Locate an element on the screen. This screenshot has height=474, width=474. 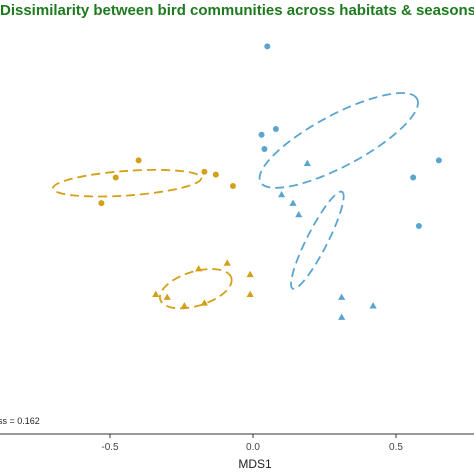
x-tick-label-3: 0.5 is located at coordinates (396, 447).